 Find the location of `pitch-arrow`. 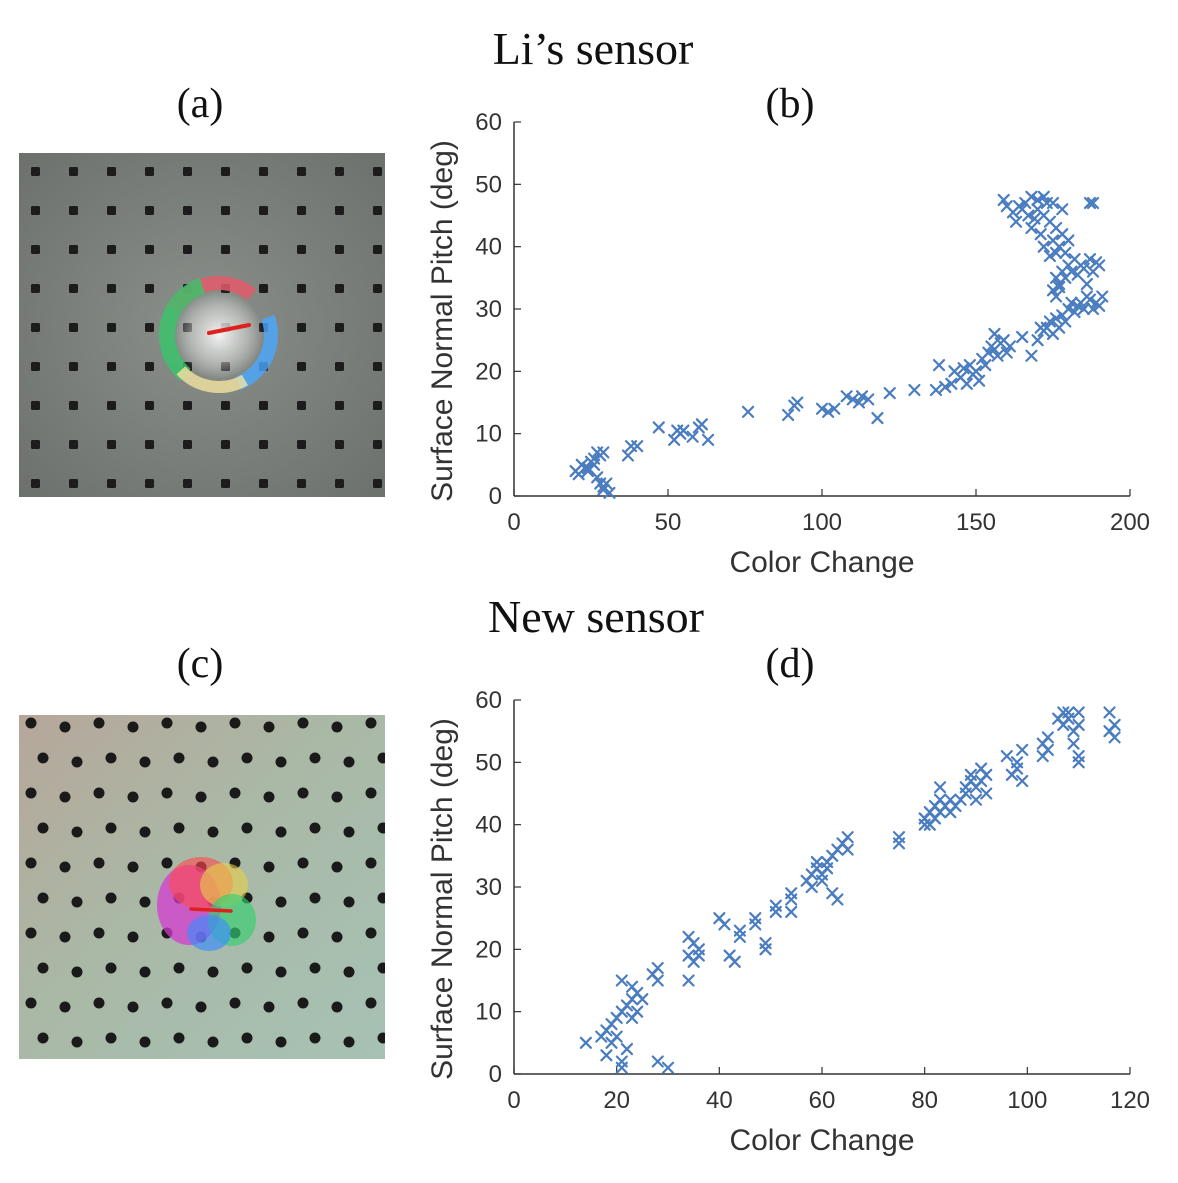

pitch-arrow is located at coordinates (229, 329).